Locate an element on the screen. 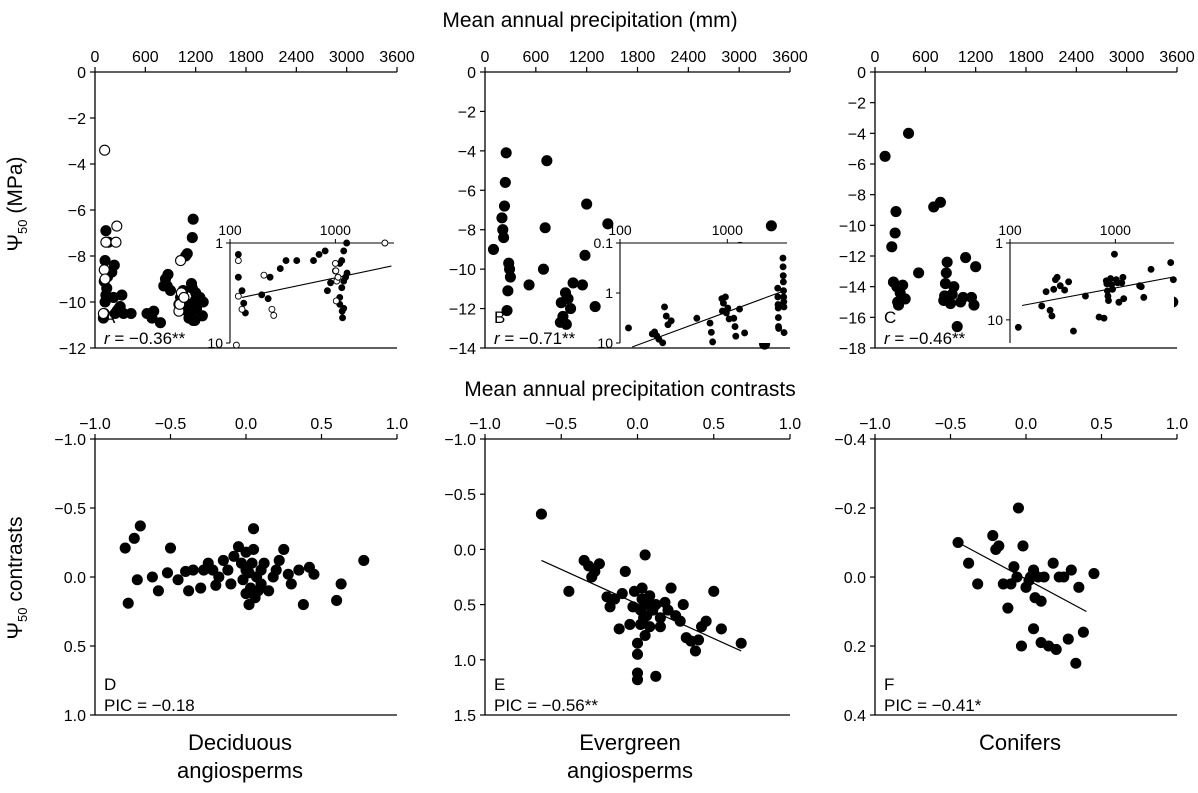 The width and height of the screenshot is (1198, 793). y-tick-label: 0.0 is located at coordinates (465, 550).